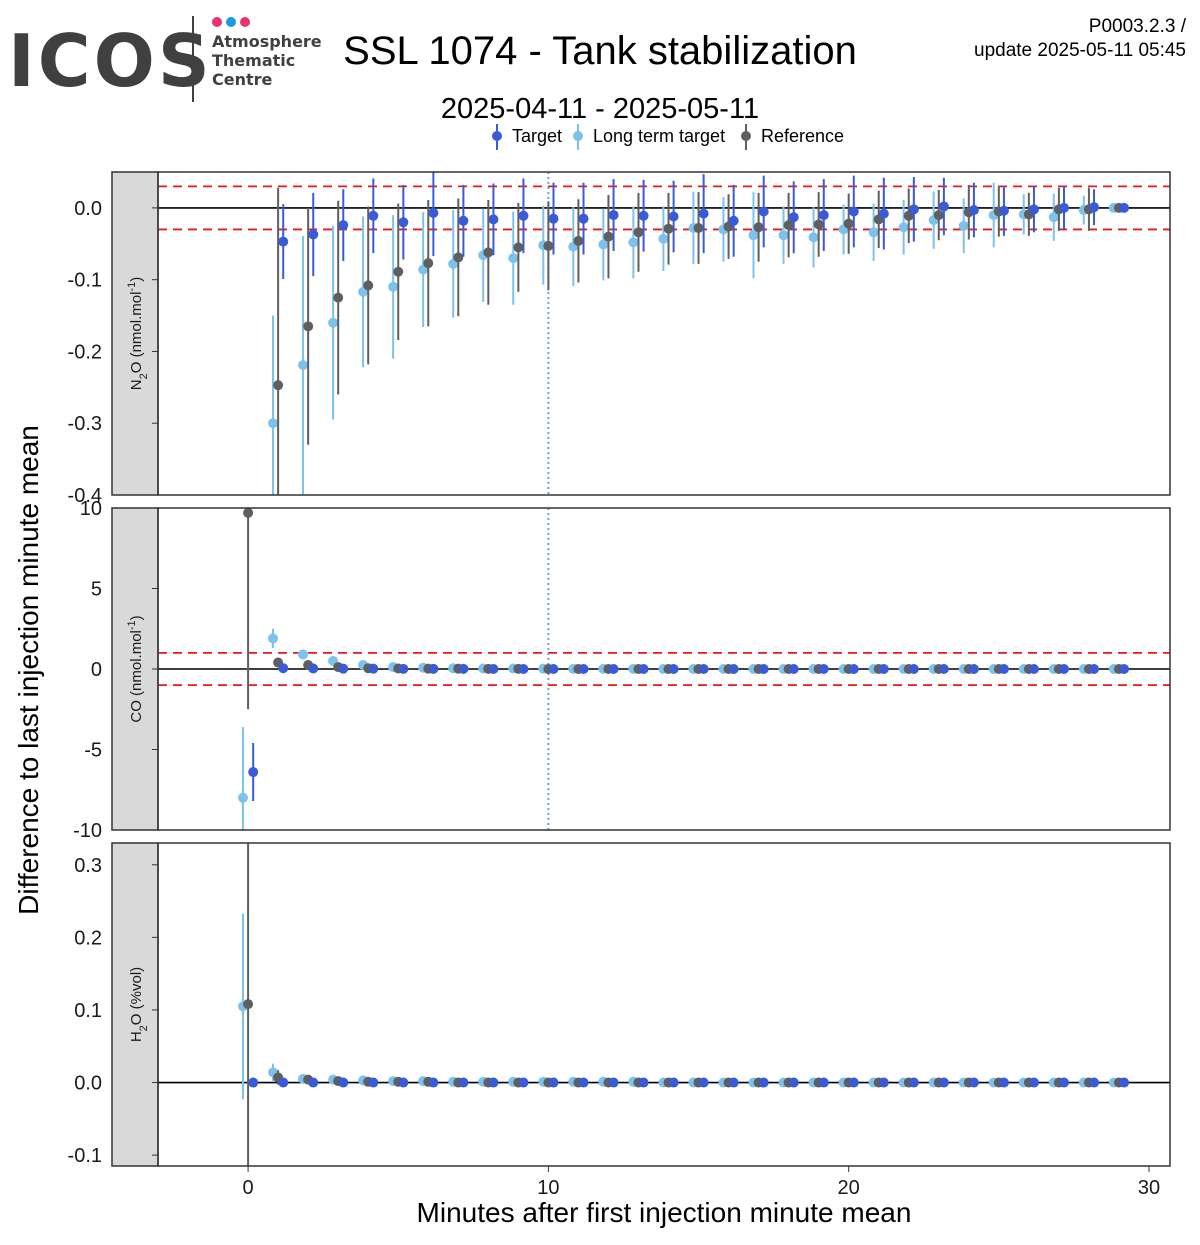 The height and width of the screenshot is (1245, 1200). Describe the element at coordinates (600, 51) in the screenshot. I see `chart-title: SSL 1074 - Tank stabilization` at that location.